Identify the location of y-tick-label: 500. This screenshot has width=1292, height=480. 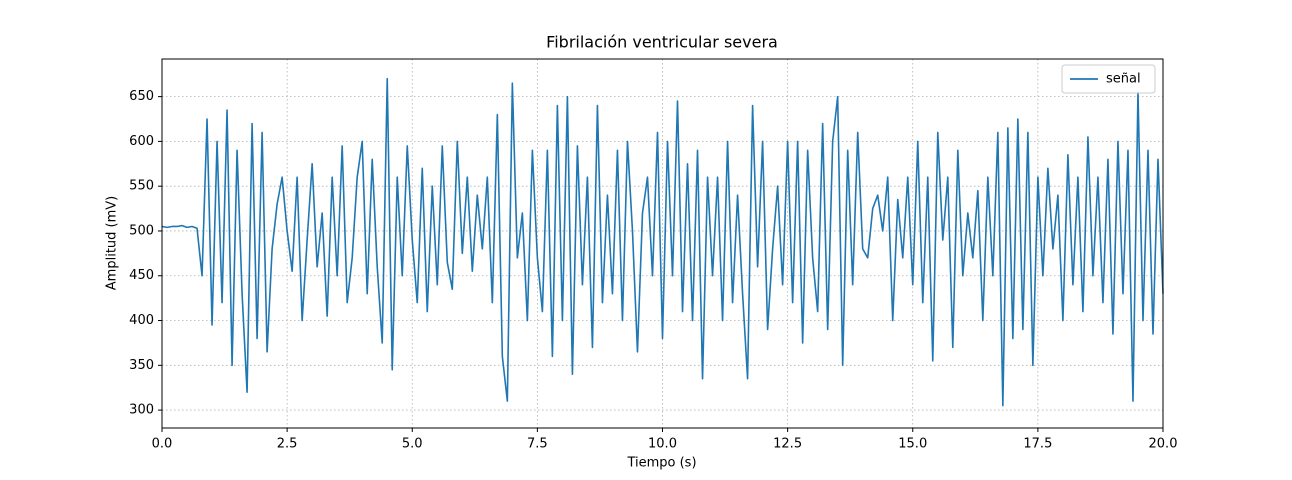
(141, 230).